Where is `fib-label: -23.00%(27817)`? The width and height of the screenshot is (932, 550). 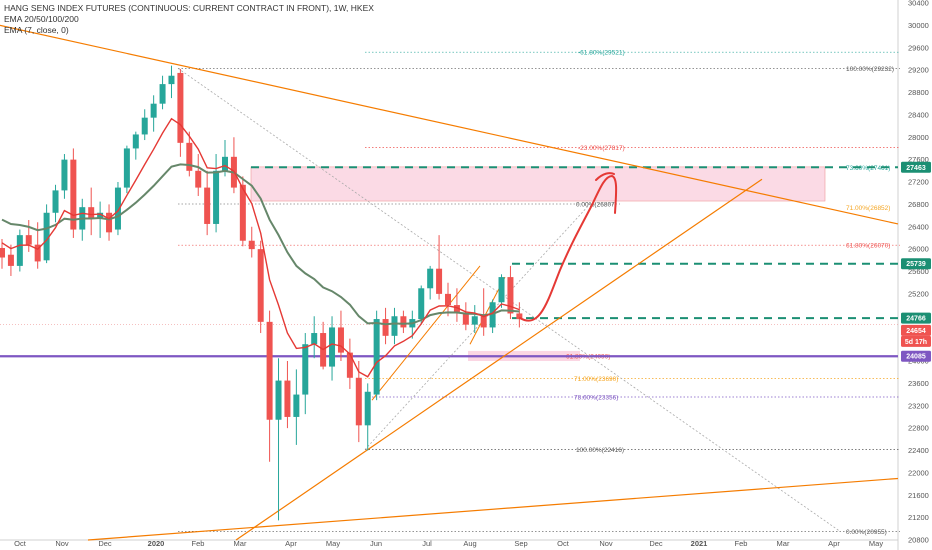 fib-label: -23.00%(27817) is located at coordinates (601, 148).